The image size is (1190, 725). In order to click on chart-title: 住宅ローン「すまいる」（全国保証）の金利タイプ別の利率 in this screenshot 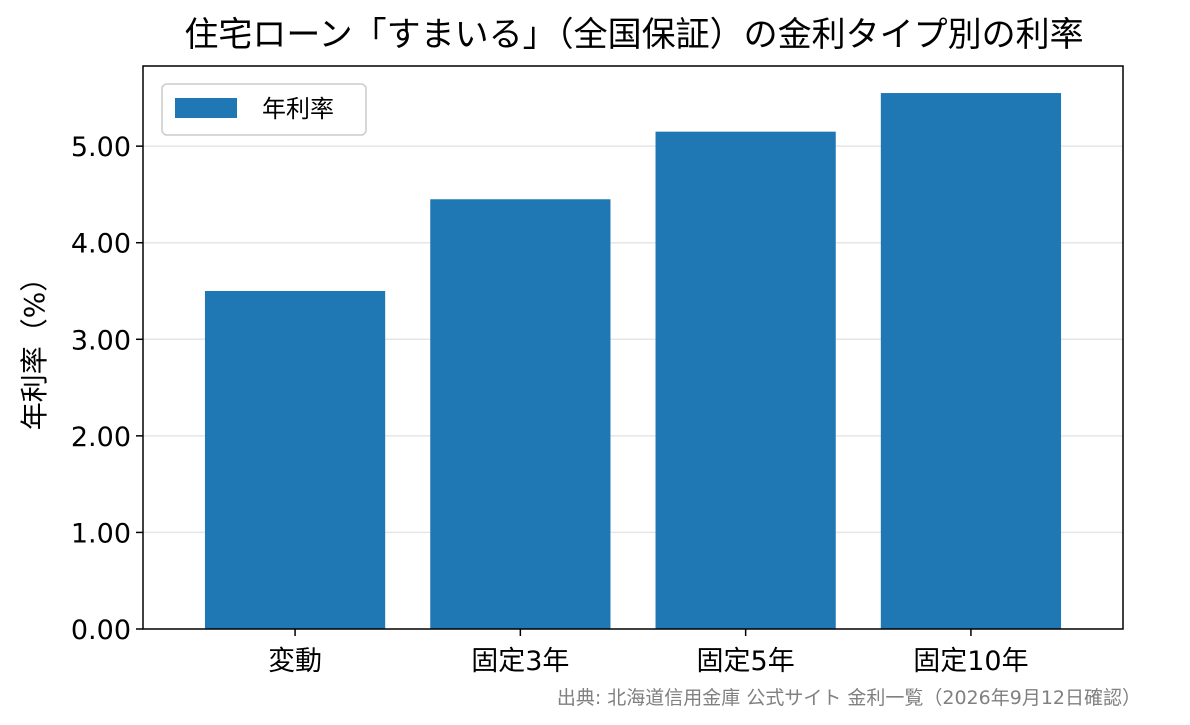, I will do `click(633, 35)`.